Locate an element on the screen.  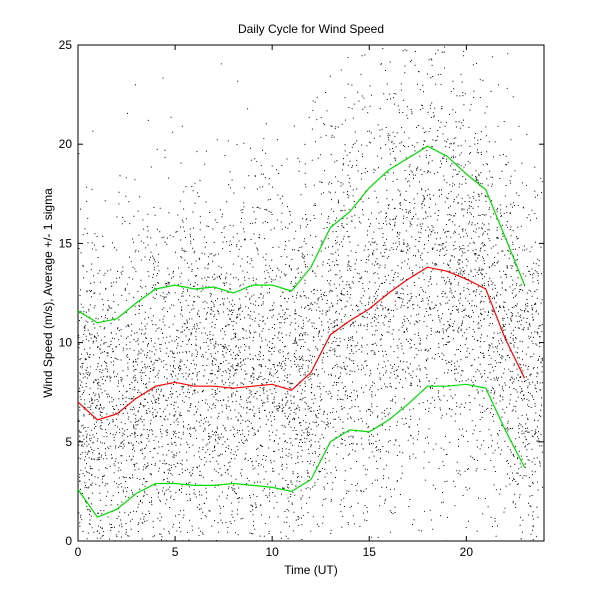
y-tick-label: 15 is located at coordinates (66, 243).